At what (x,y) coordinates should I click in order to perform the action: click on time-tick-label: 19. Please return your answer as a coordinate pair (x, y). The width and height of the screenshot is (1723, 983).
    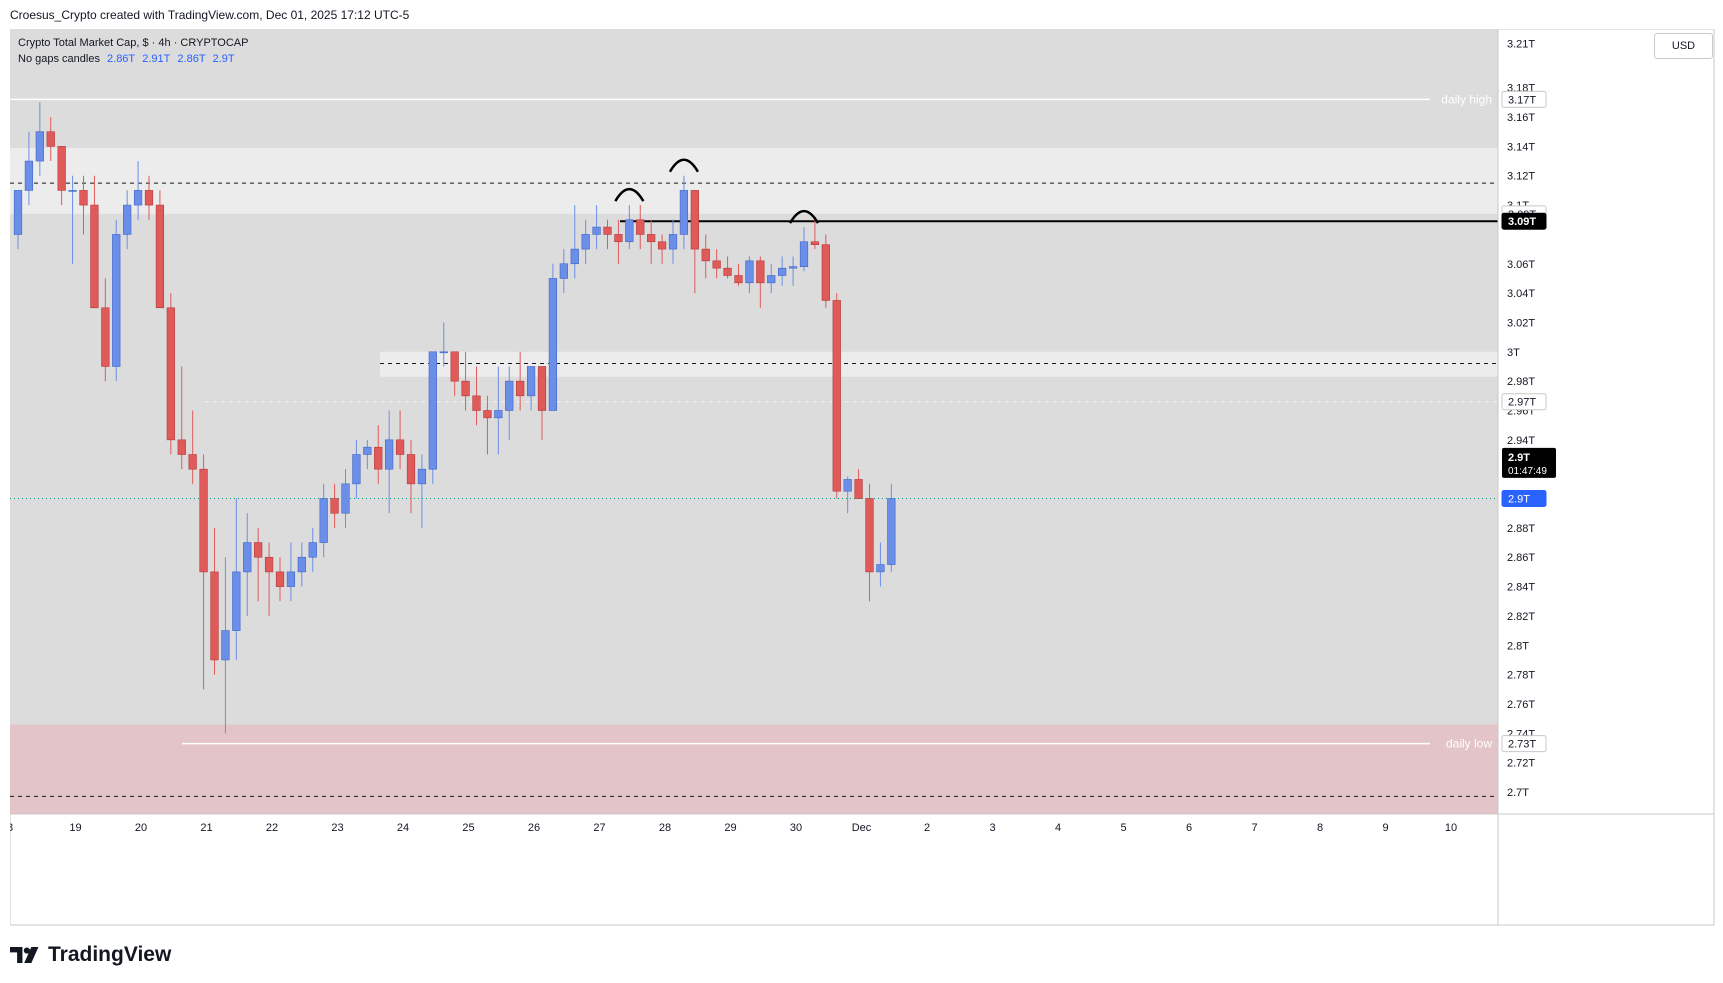
    Looking at the image, I should click on (75, 828).